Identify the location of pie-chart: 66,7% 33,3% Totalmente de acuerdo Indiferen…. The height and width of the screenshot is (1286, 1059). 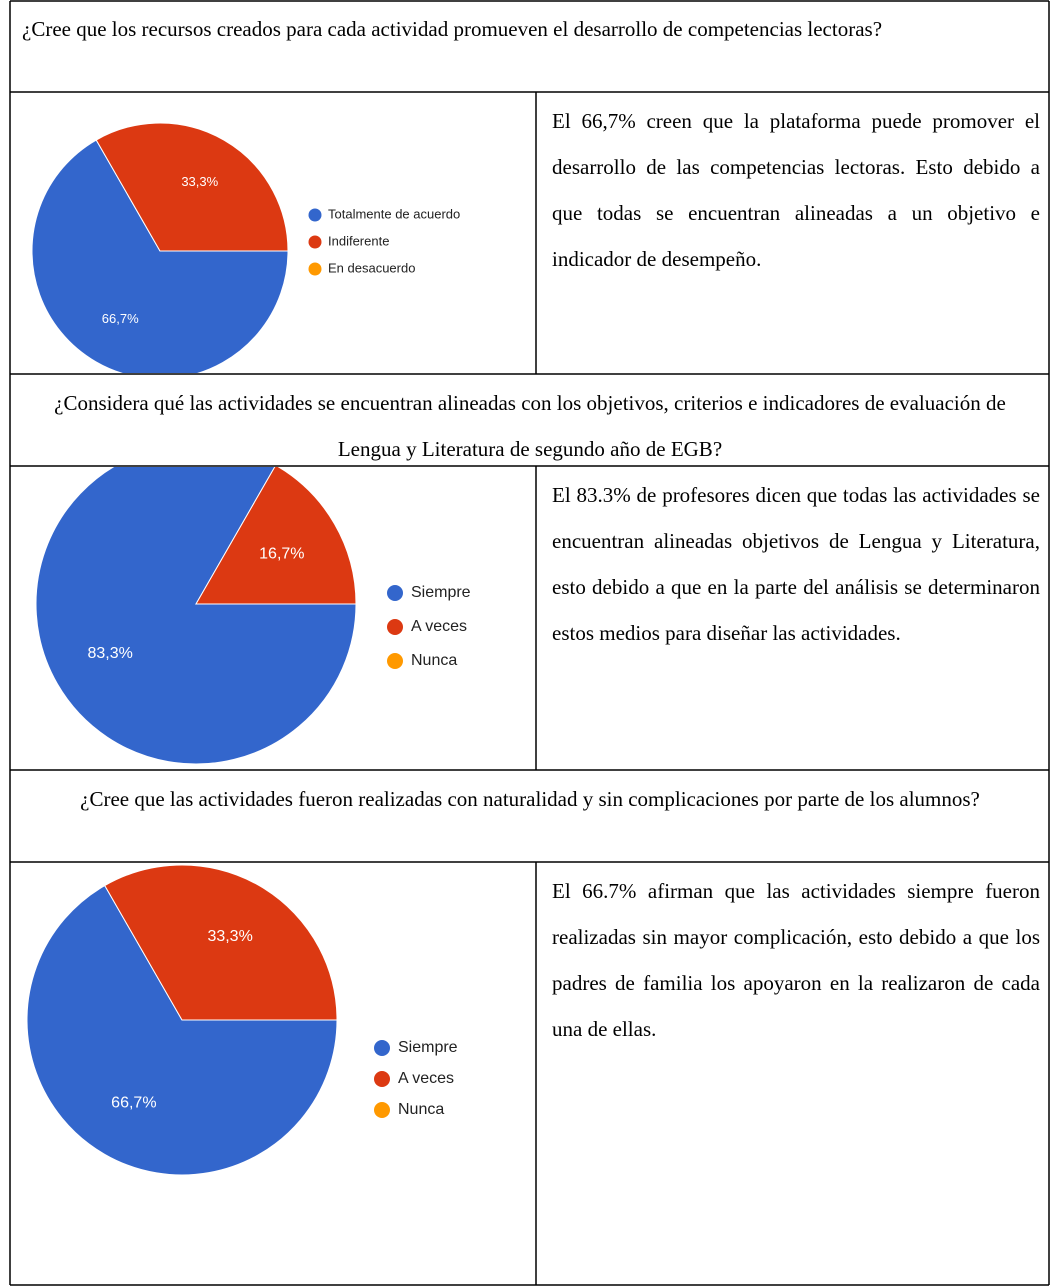
(245, 247).